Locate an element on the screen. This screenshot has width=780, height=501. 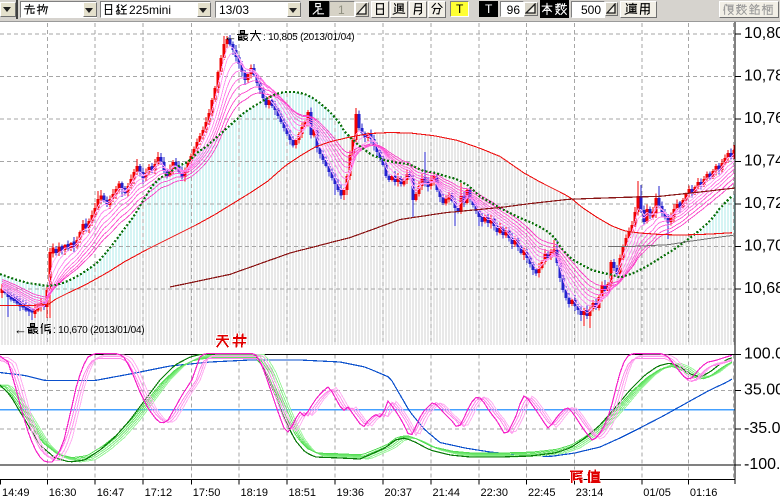
svg-text: 16:30 is located at coordinates (63, 493).